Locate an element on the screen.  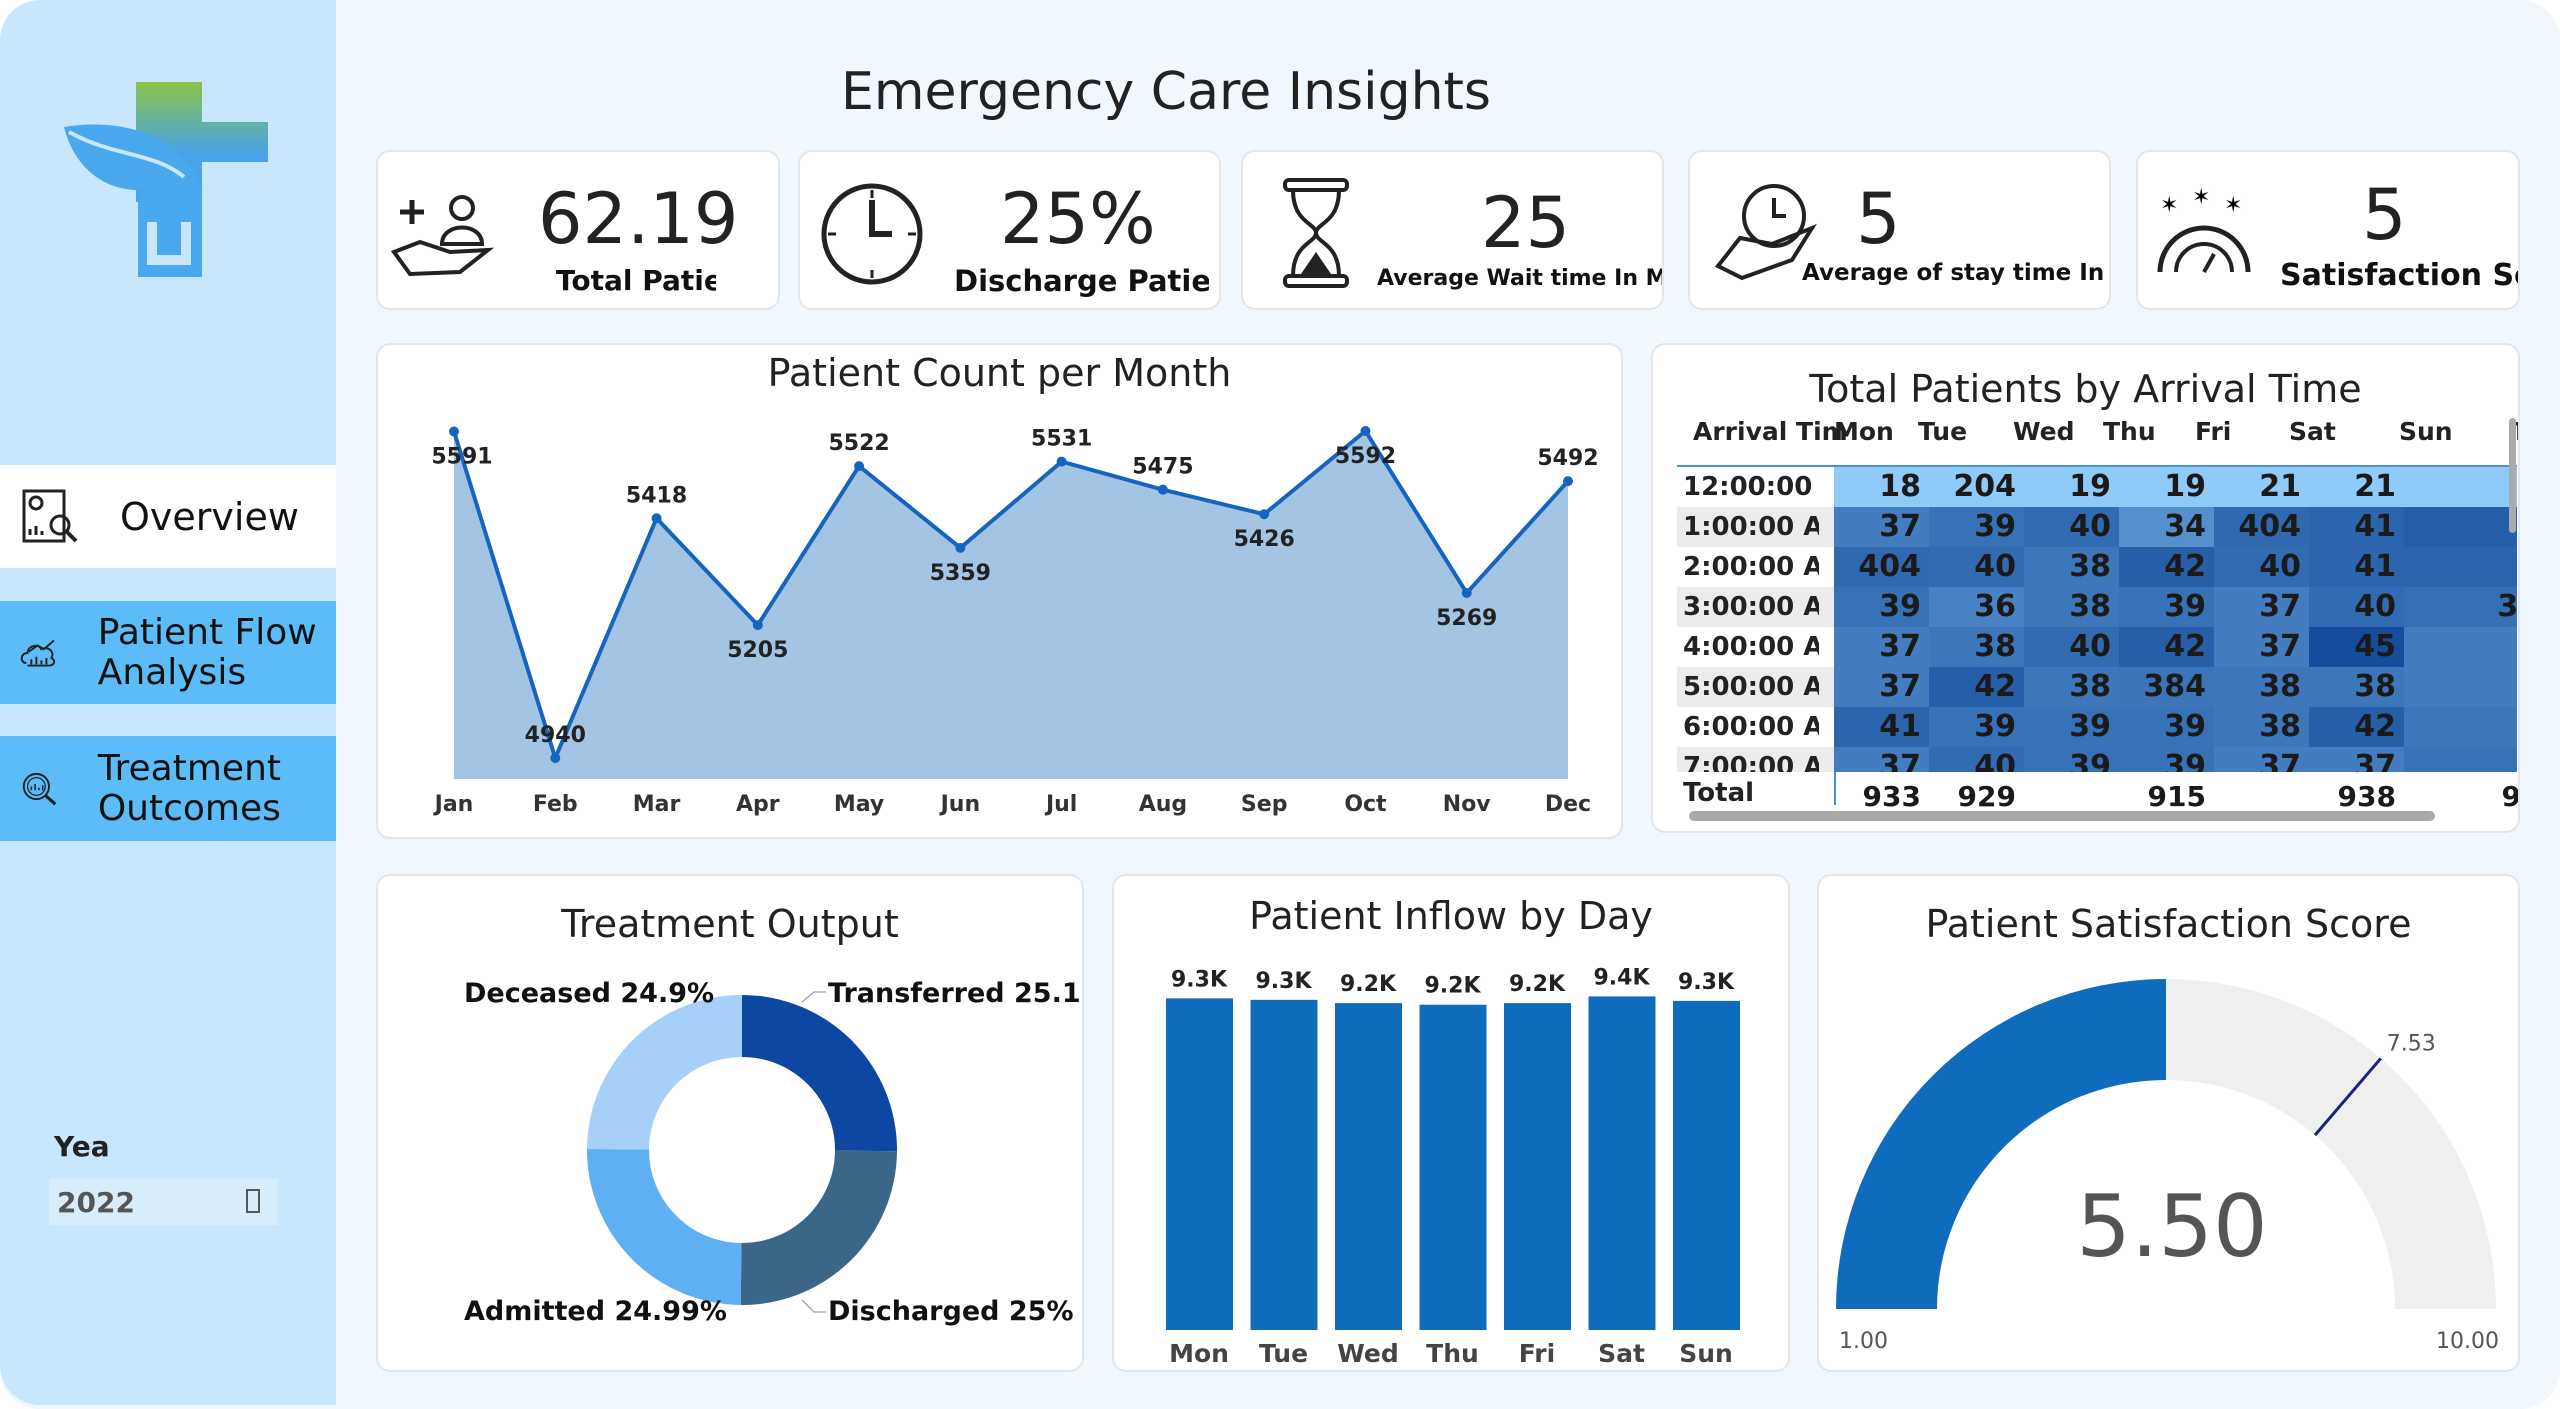
matrix-cell: 45 is located at coordinates (2356, 647).